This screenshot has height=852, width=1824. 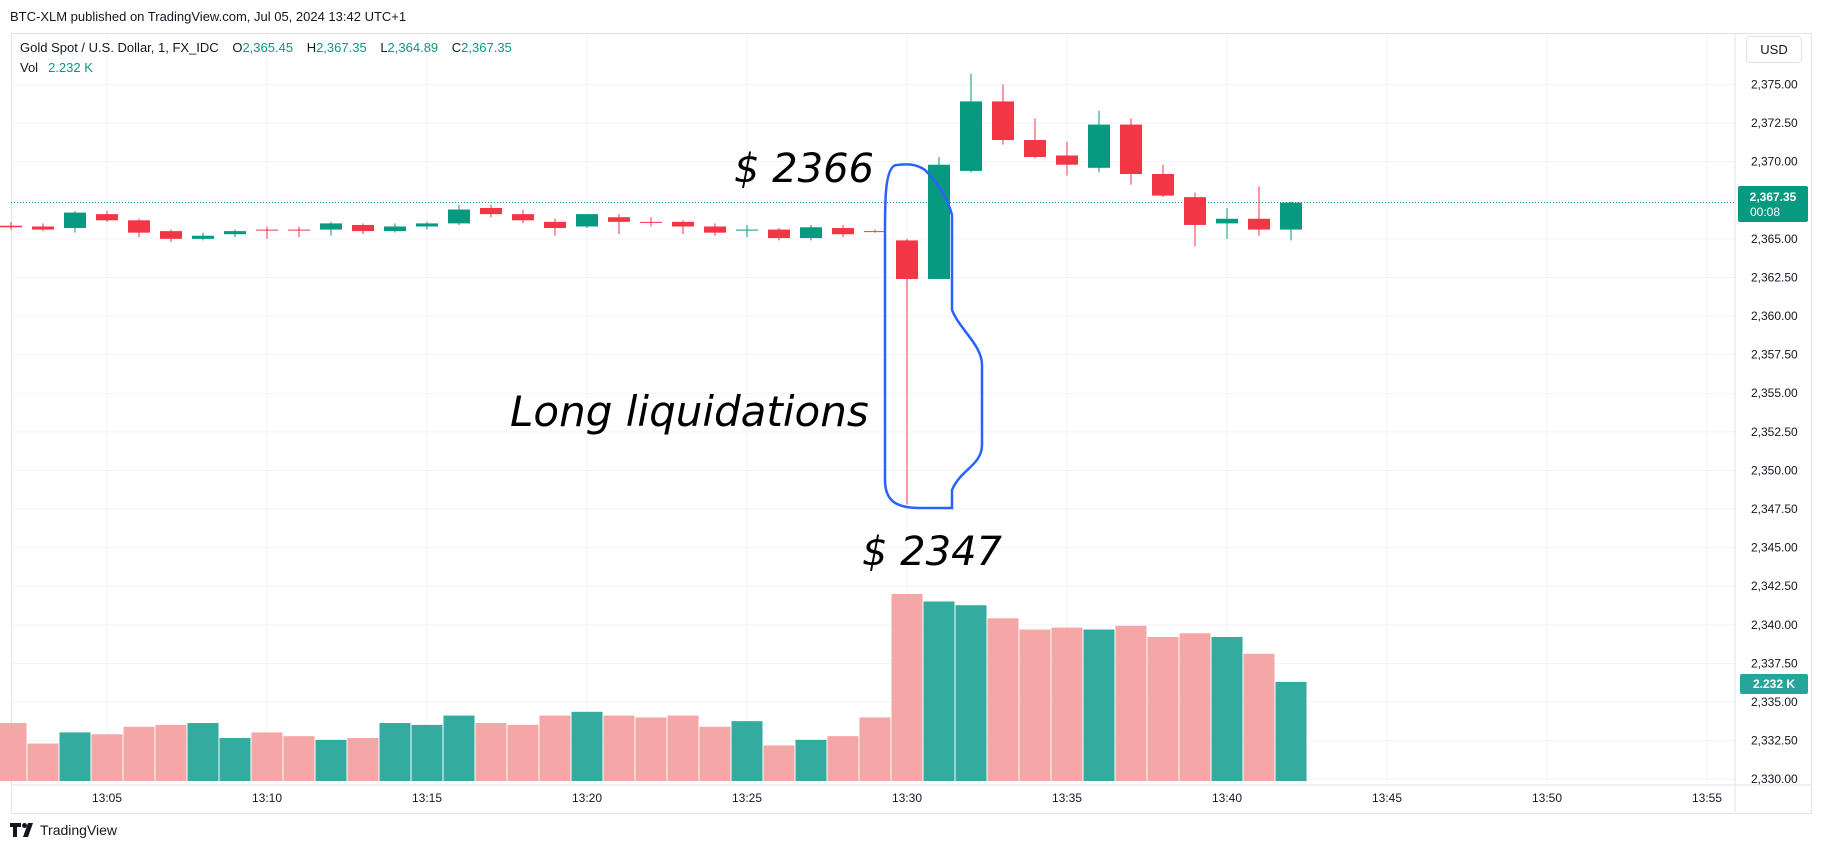 What do you see at coordinates (1774, 277) in the screenshot?
I see `y-tick-label: 2,362.50` at bounding box center [1774, 277].